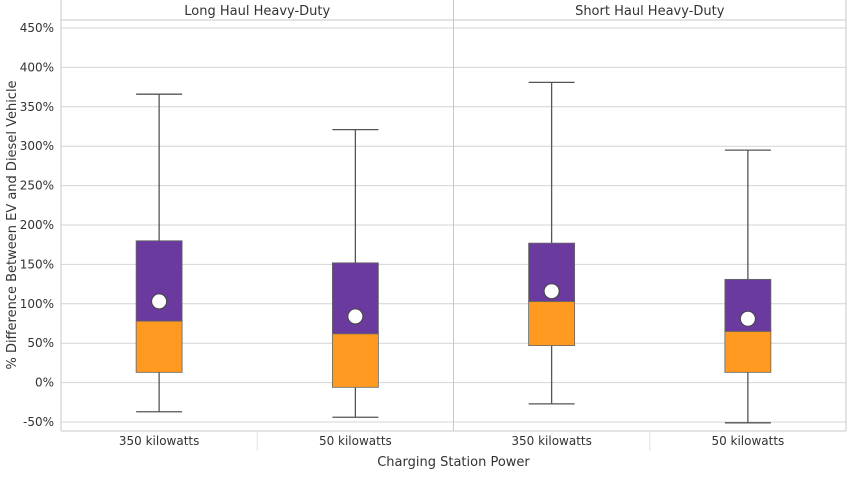 Image resolution: width=850 pixels, height=477 pixels. Describe the element at coordinates (37, 264) in the screenshot. I see `y-tick-label: 150%` at that location.